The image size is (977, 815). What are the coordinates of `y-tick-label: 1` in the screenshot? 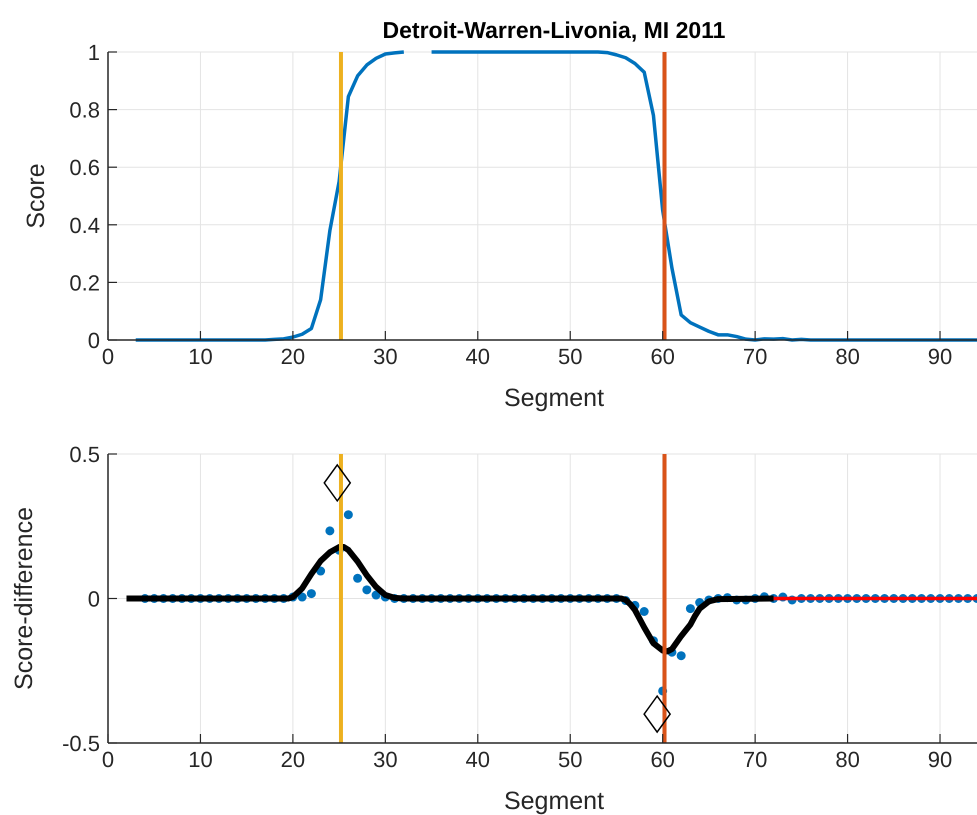 It's located at (94, 52).